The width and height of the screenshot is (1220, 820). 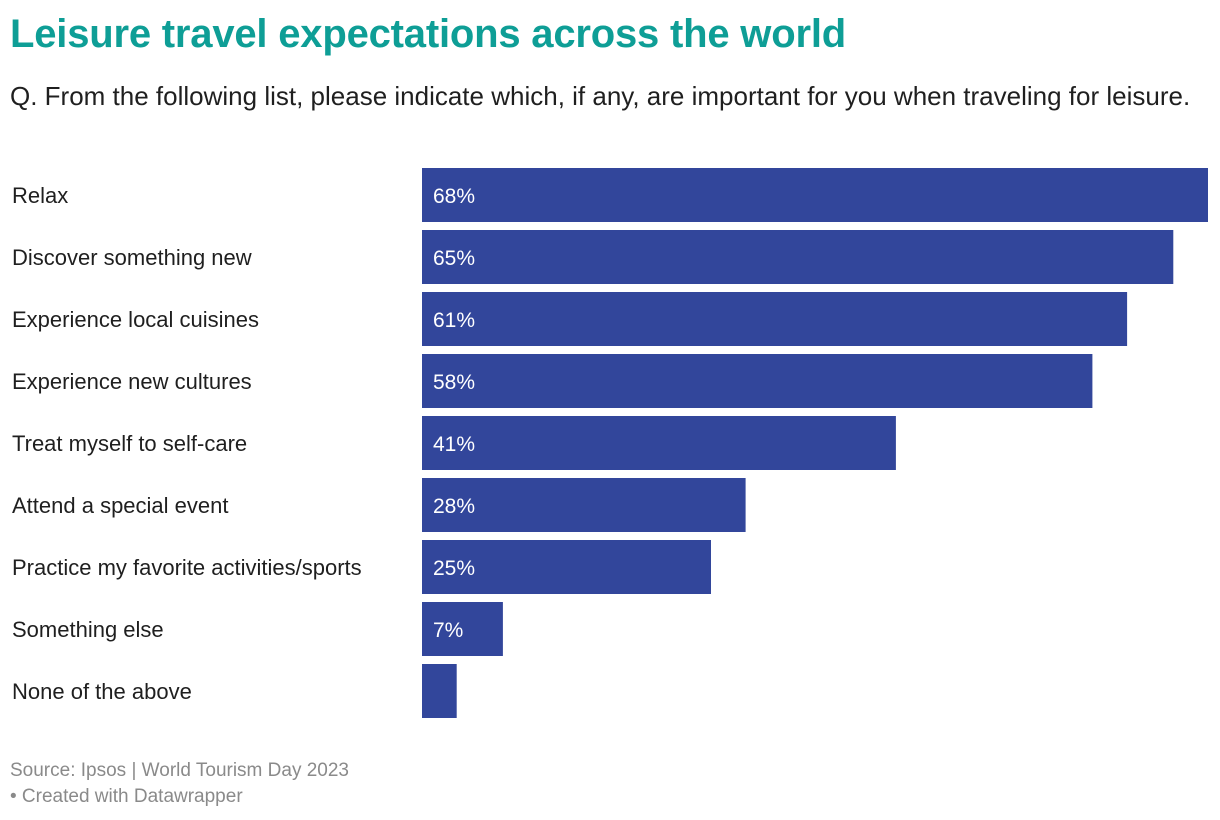 What do you see at coordinates (132, 257) in the screenshot?
I see `category-label: Discover something new` at bounding box center [132, 257].